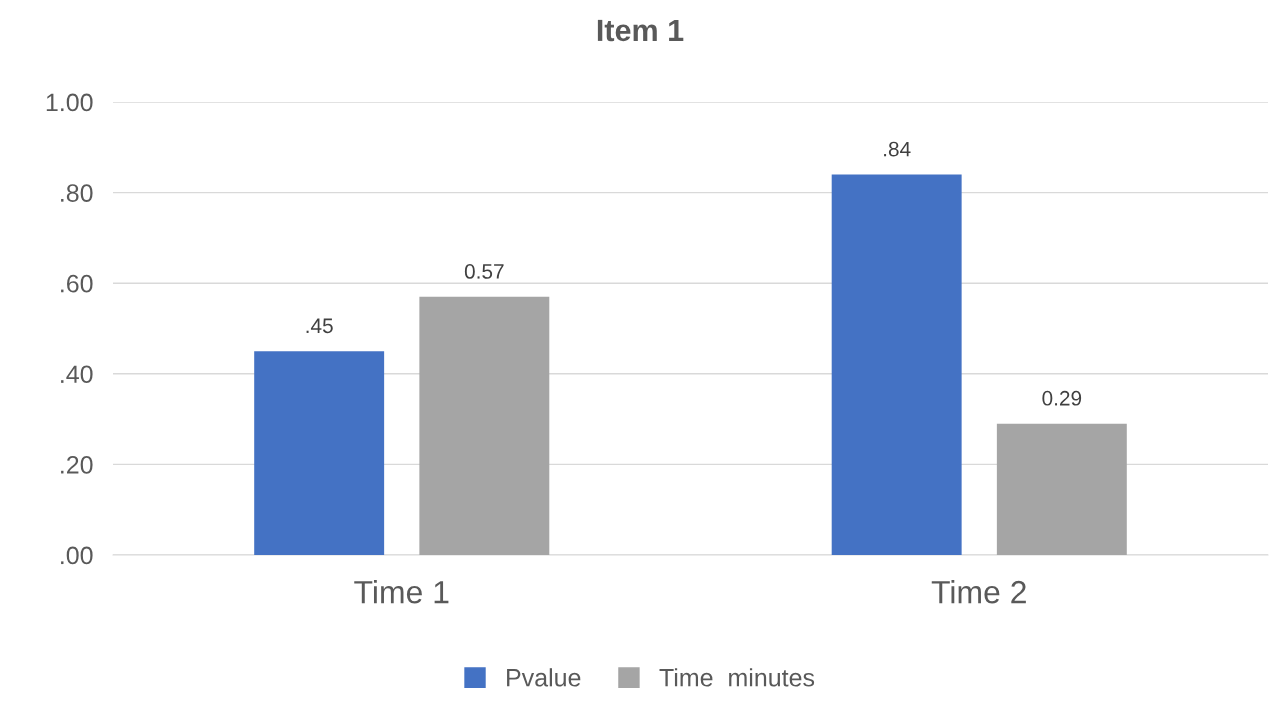  Describe the element at coordinates (77, 465) in the screenshot. I see `y-tick-label: .20` at that location.